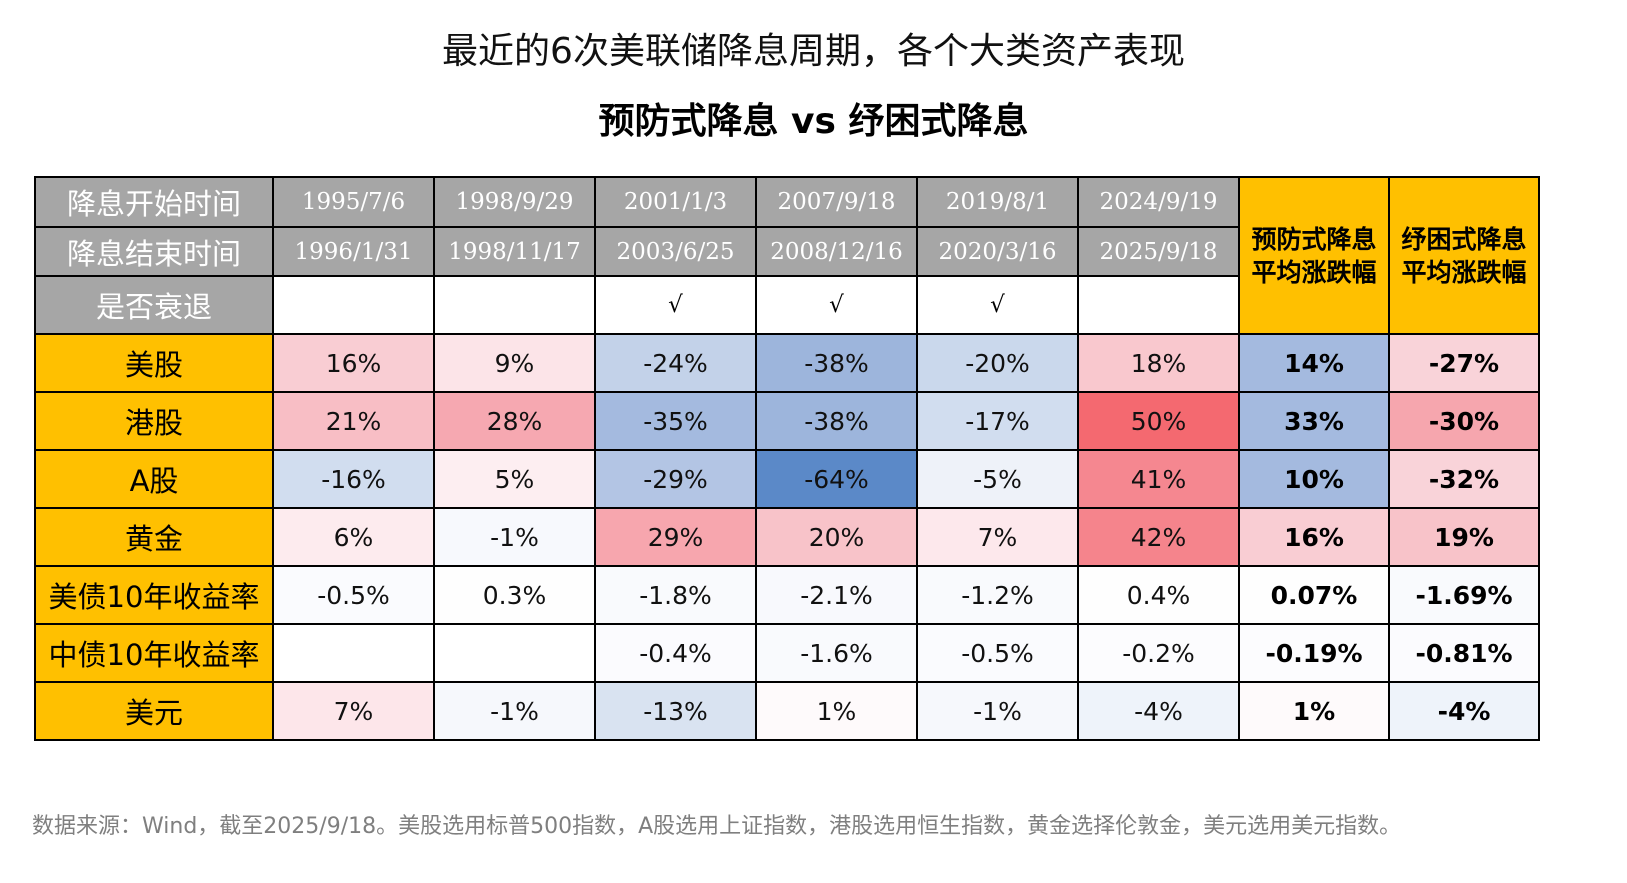  I want to click on value-cell: 29%, so click(675, 537).